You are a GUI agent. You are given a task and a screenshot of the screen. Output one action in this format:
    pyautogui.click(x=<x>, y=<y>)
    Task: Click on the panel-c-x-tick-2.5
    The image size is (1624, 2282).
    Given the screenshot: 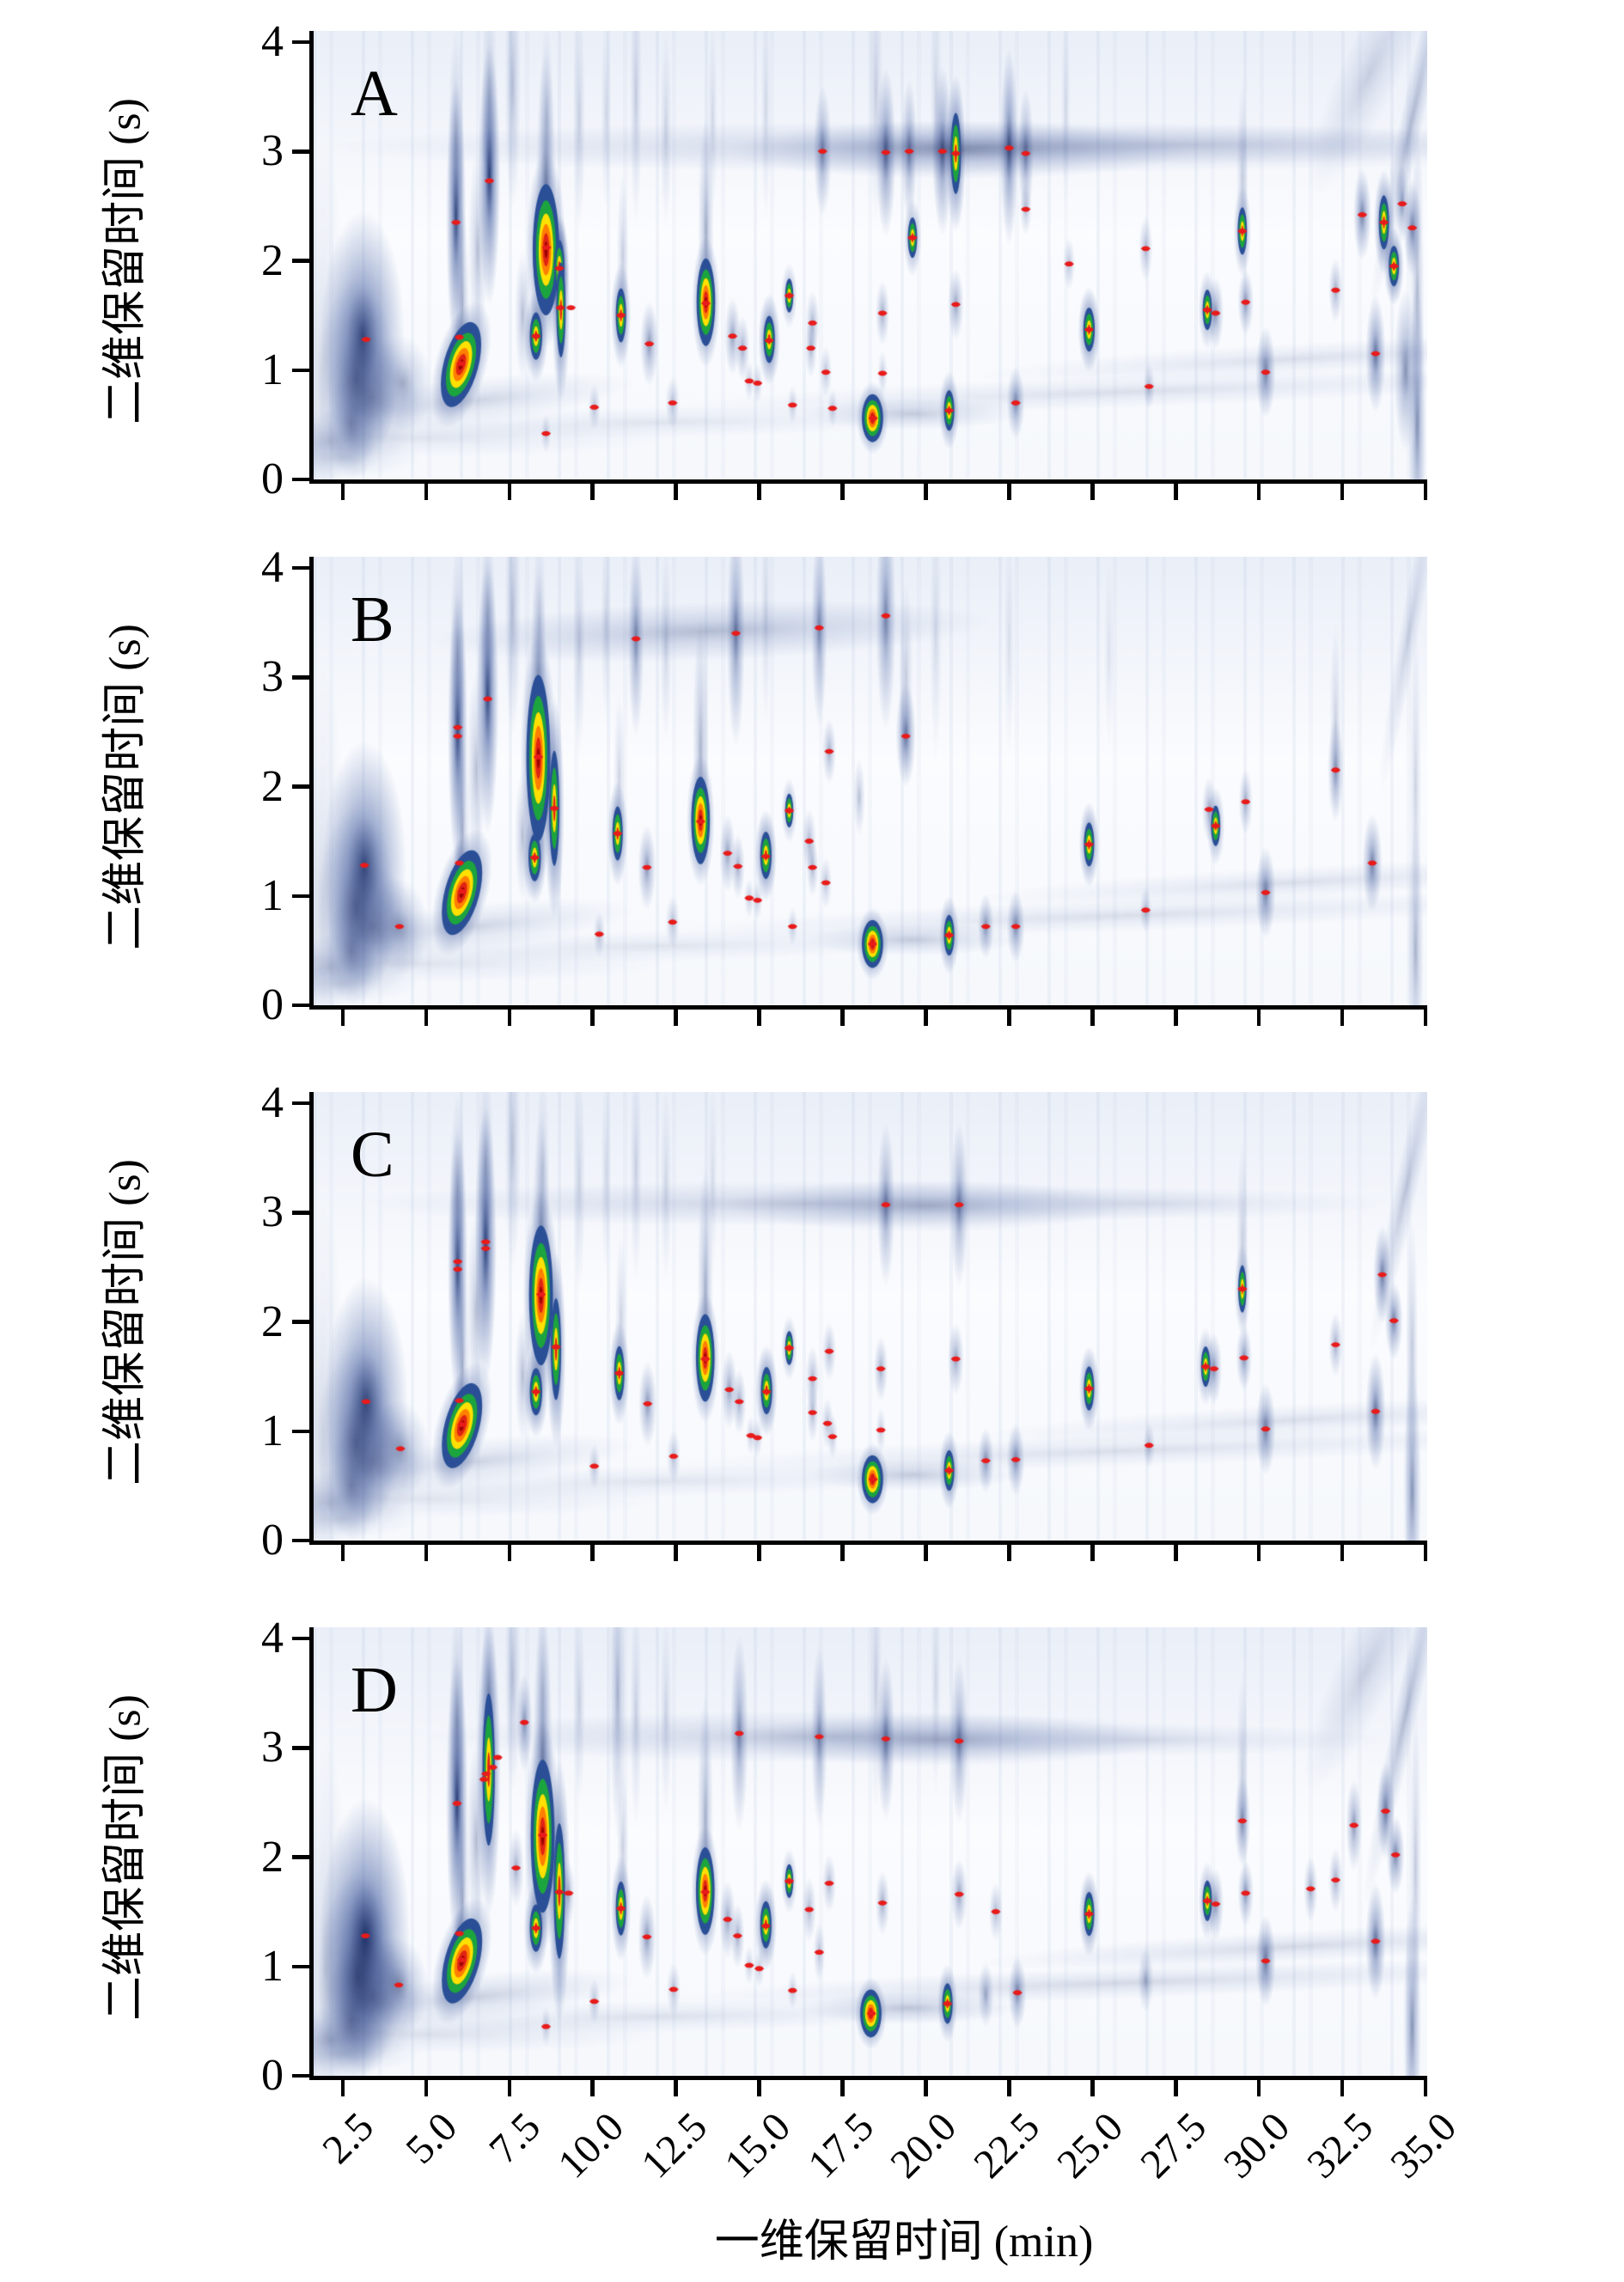 What is the action you would take?
    pyautogui.click(x=342, y=1552)
    